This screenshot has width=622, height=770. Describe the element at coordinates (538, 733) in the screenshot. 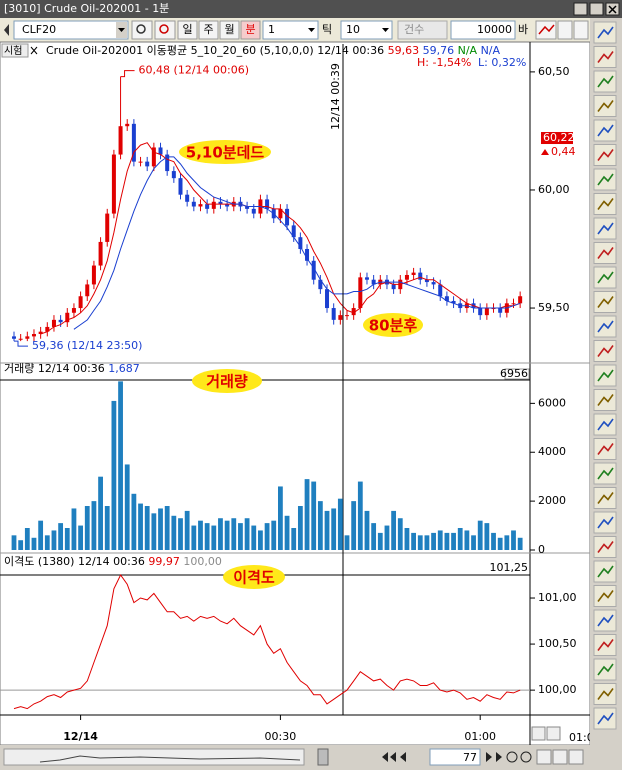

I see `zoom-button` at that location.